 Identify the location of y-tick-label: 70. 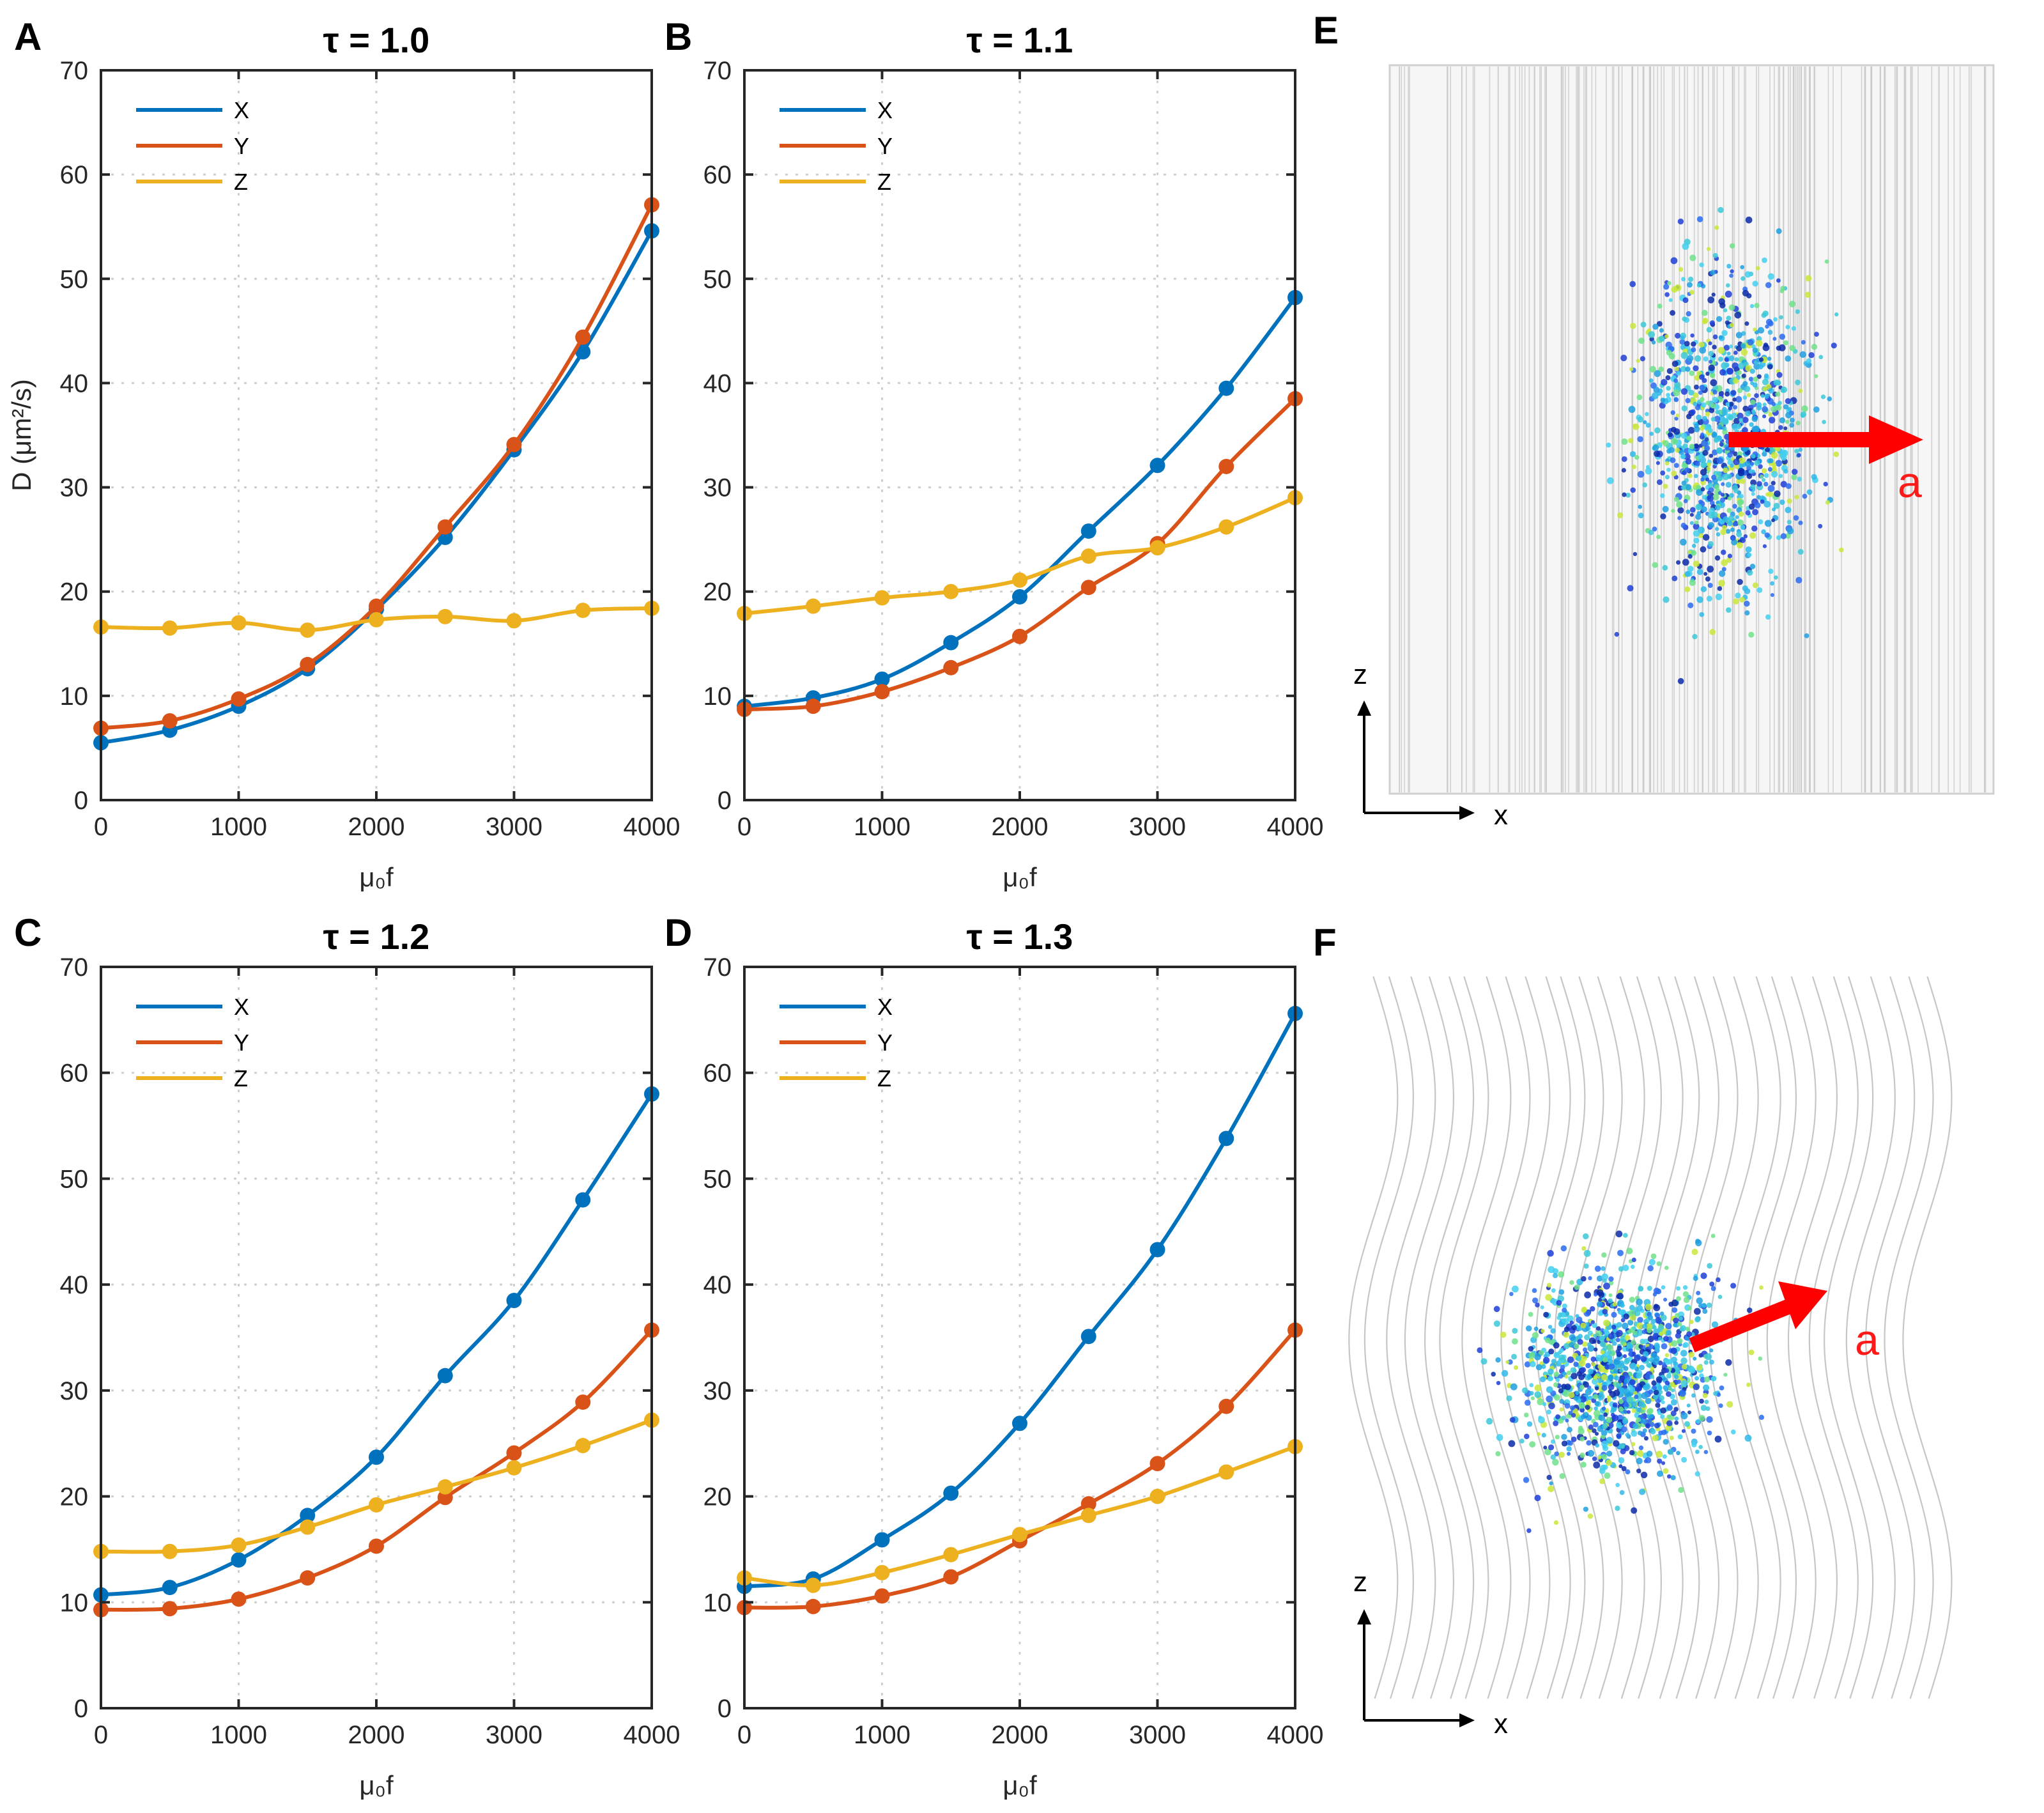
(74, 967).